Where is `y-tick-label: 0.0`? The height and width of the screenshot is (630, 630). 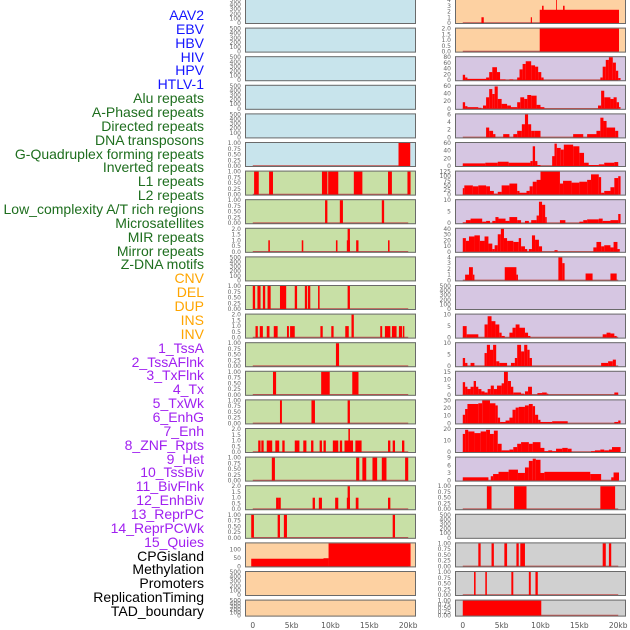 y-tick-label: 0.0 is located at coordinates (236, 338).